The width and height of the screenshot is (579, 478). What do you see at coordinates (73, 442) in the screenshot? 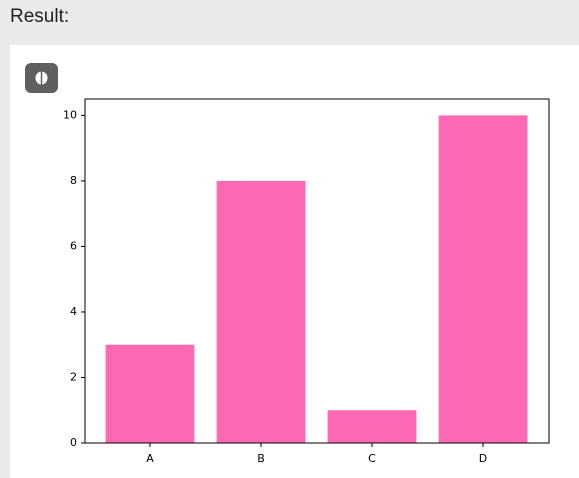
I see `y-tick-label: 0` at bounding box center [73, 442].